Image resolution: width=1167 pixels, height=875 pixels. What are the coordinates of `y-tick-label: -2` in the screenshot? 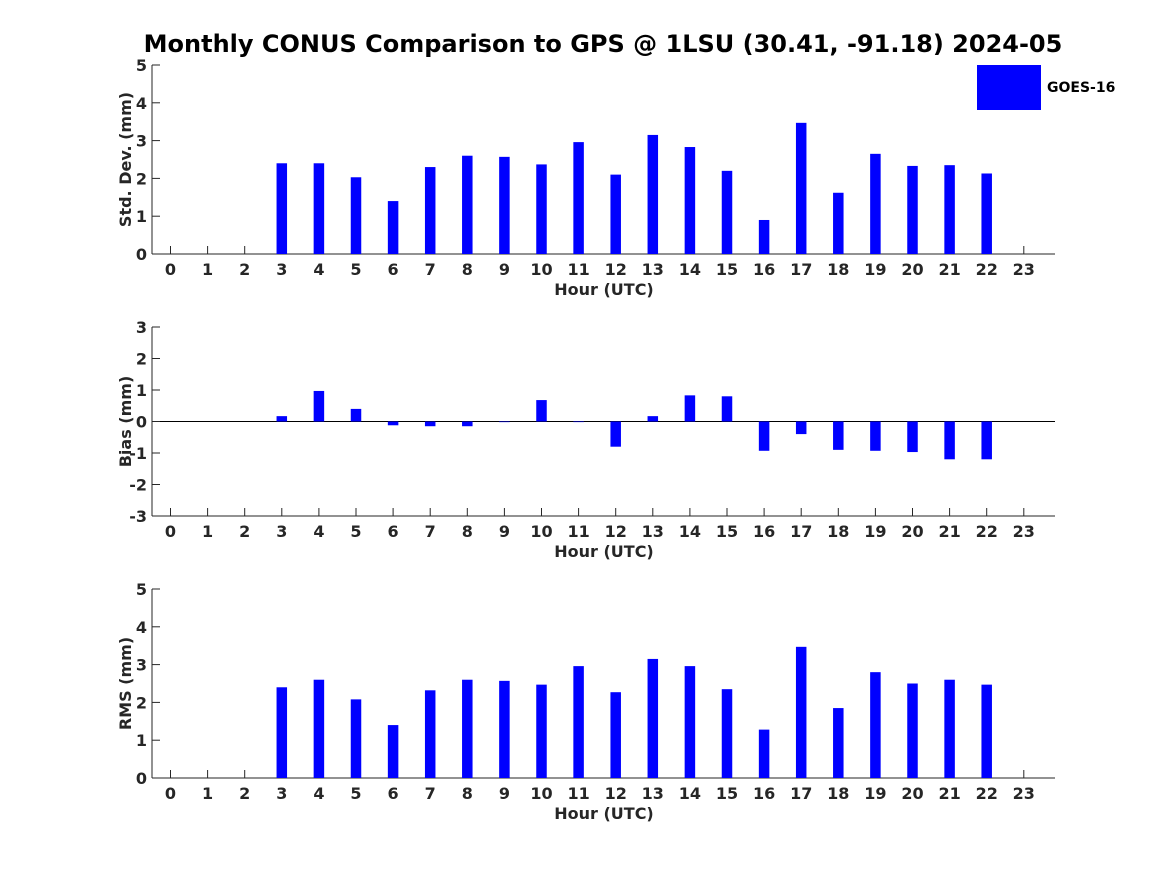 It's located at (138, 485).